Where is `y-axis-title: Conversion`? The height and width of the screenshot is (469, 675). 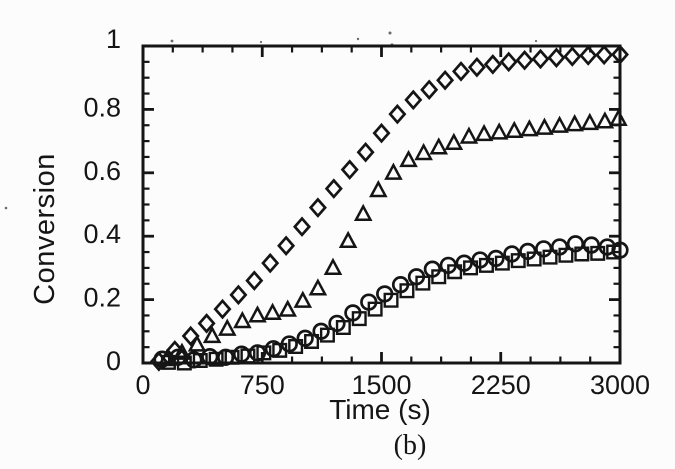
y-axis-title: Conversion is located at coordinates (45, 229).